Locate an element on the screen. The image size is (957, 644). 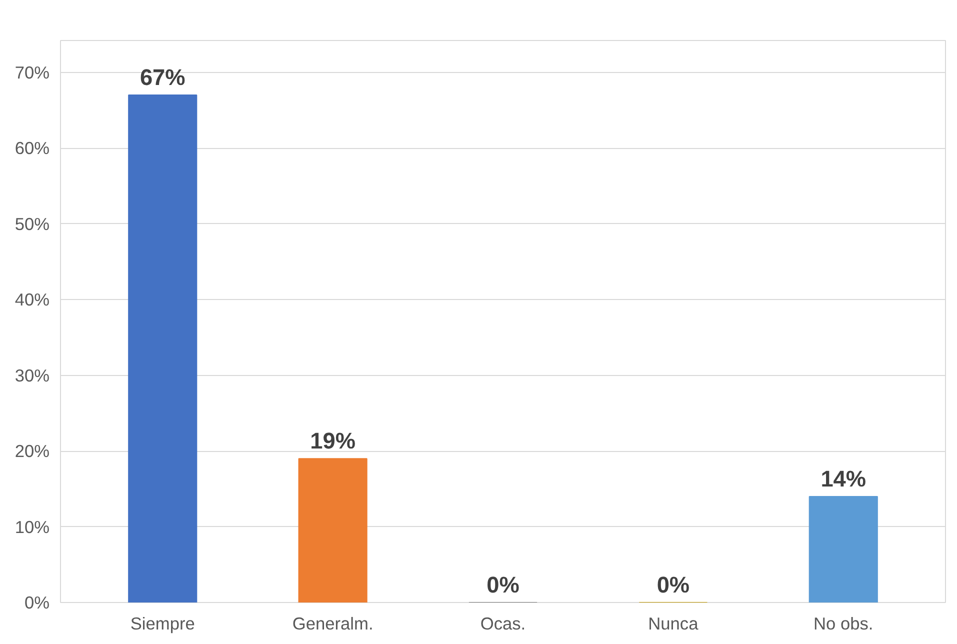
y-tick-label: 30% is located at coordinates (32, 375).